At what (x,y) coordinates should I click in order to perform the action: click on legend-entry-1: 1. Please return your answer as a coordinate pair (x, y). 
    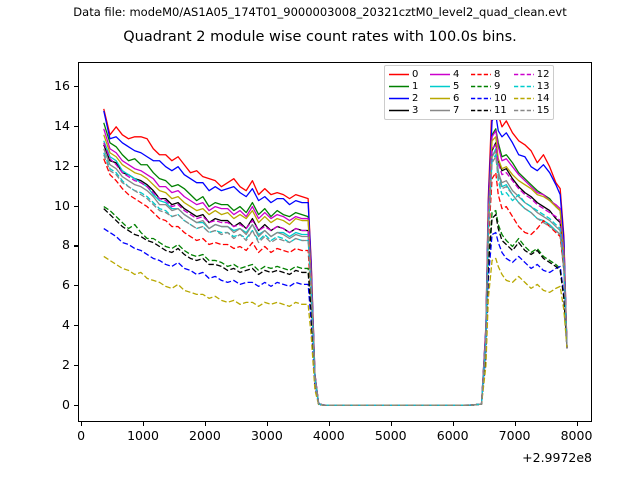
    Looking at the image, I should click on (406, 86).